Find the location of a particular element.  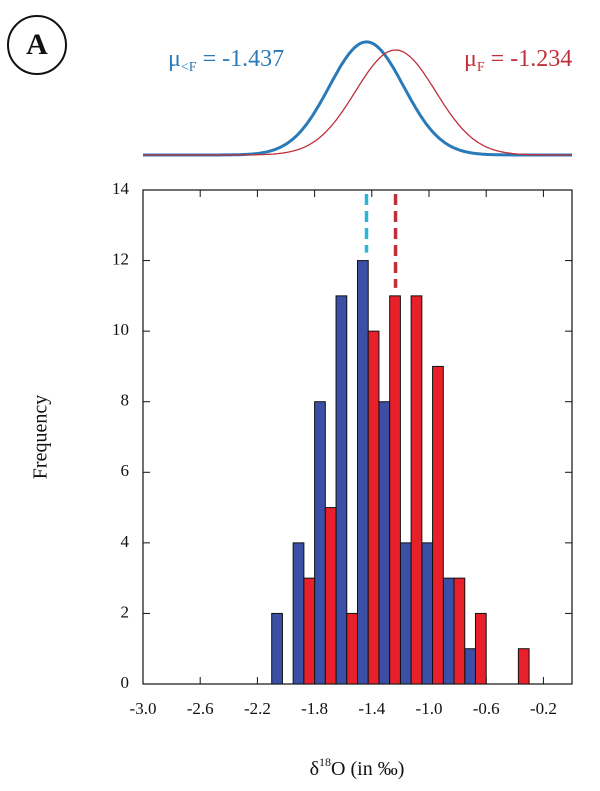

x-tick-label: -2.2 is located at coordinates (257, 708).